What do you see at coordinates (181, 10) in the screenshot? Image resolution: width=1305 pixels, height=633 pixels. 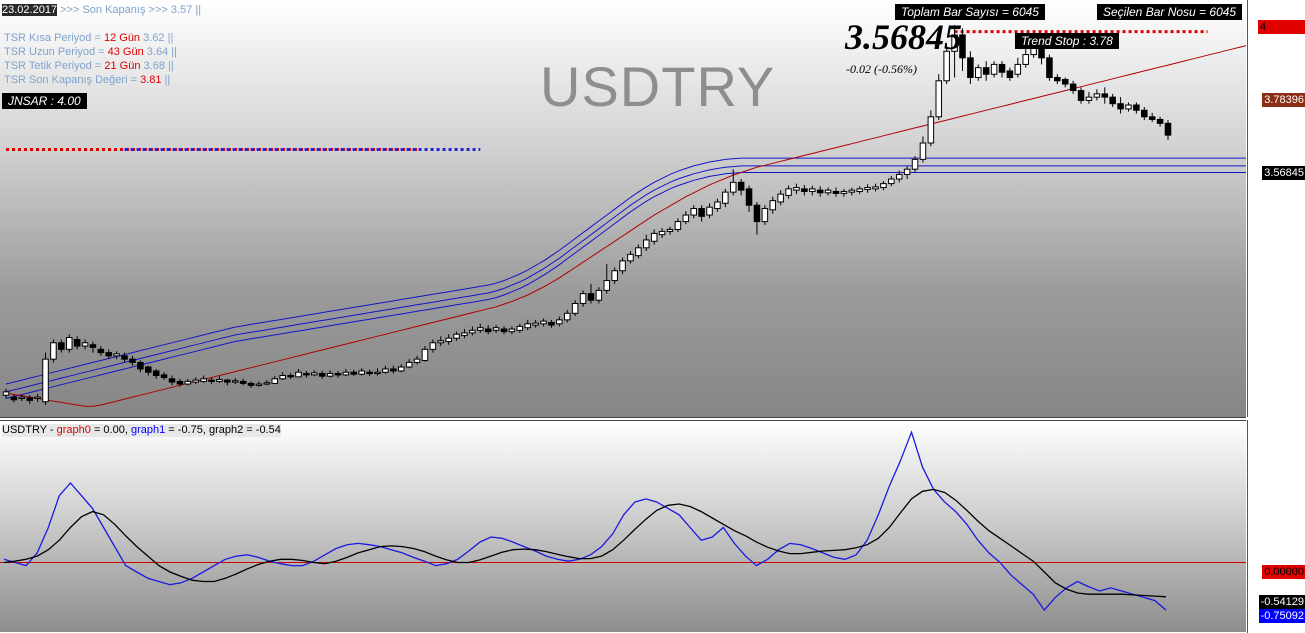 I see `header-last-close-value: 3.57` at bounding box center [181, 10].